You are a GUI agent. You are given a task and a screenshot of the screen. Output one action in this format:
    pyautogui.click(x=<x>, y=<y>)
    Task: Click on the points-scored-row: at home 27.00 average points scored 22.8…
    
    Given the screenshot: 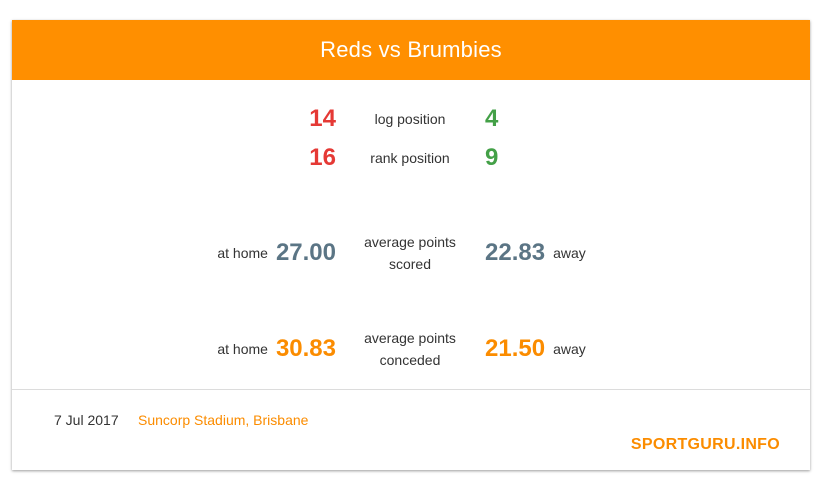 What is the action you would take?
    pyautogui.click(x=411, y=253)
    